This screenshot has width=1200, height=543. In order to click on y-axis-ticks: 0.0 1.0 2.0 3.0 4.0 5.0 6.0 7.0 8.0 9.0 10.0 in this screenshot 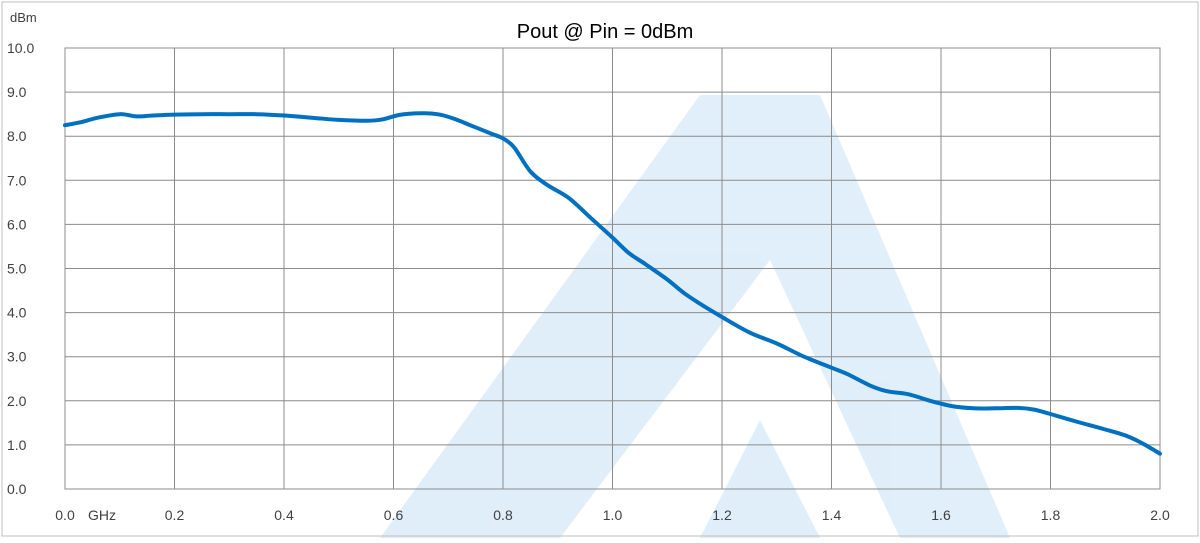, I will do `click(20, 268)`.